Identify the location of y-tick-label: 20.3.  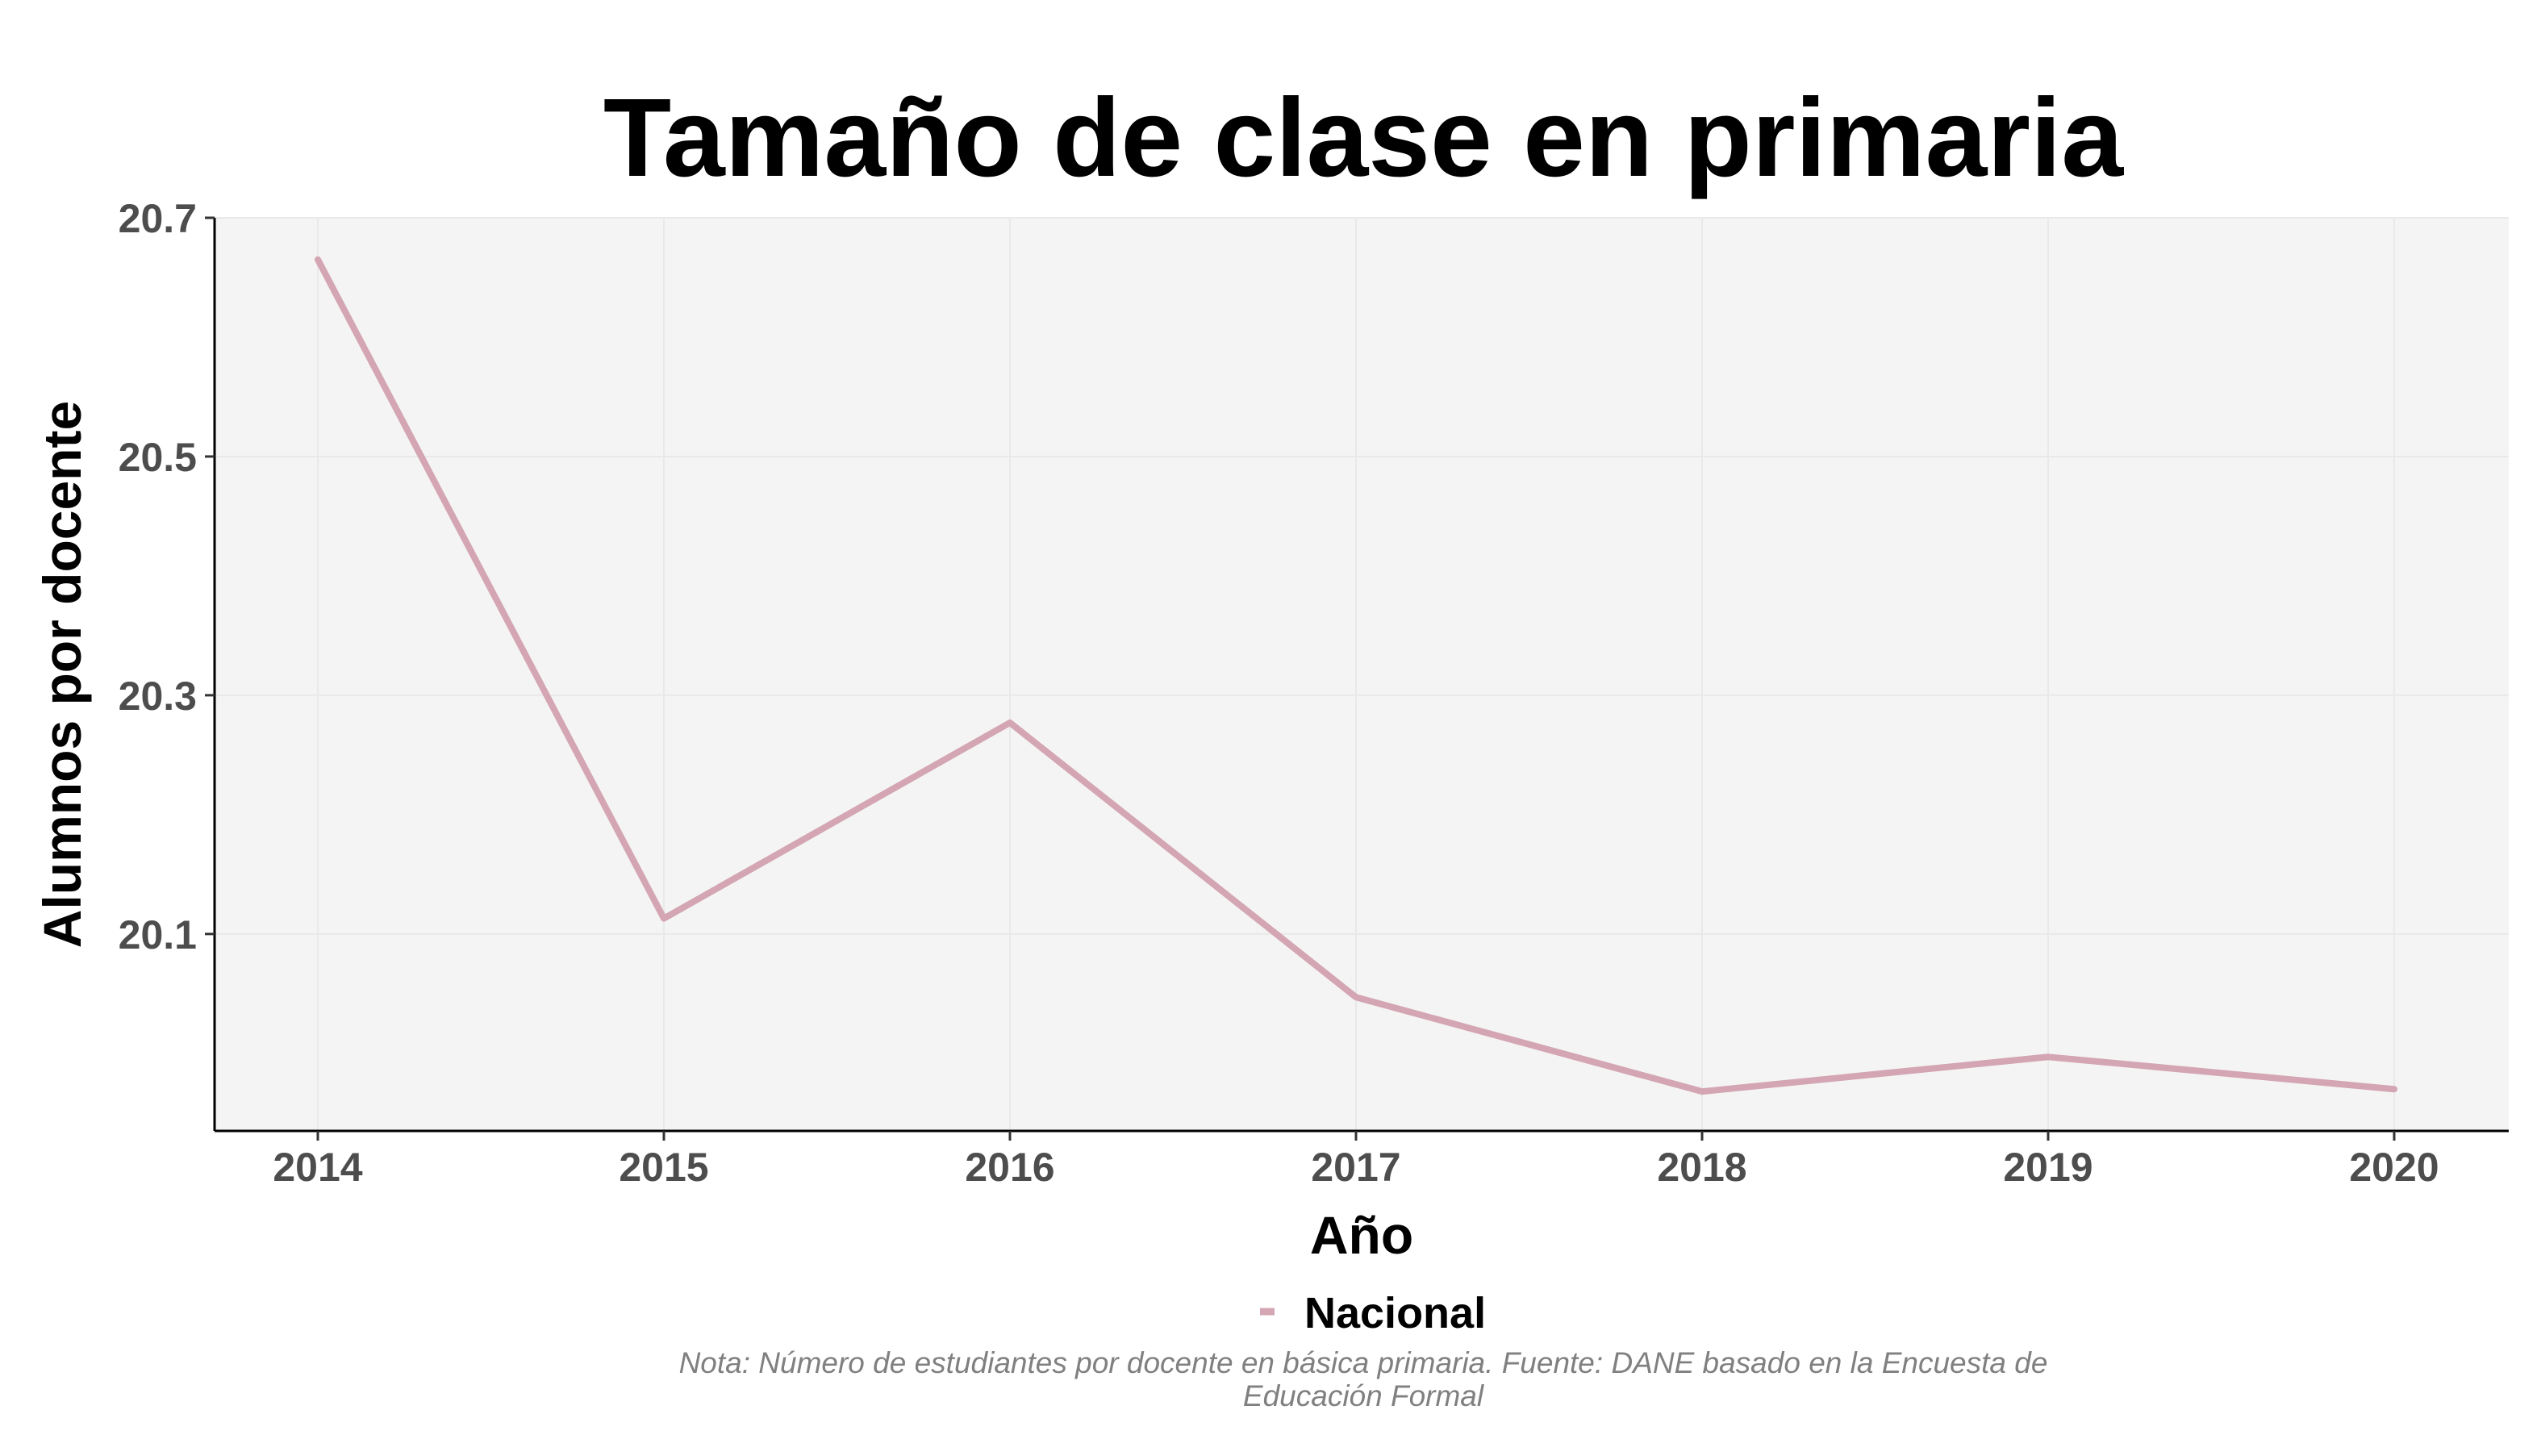
(158, 697).